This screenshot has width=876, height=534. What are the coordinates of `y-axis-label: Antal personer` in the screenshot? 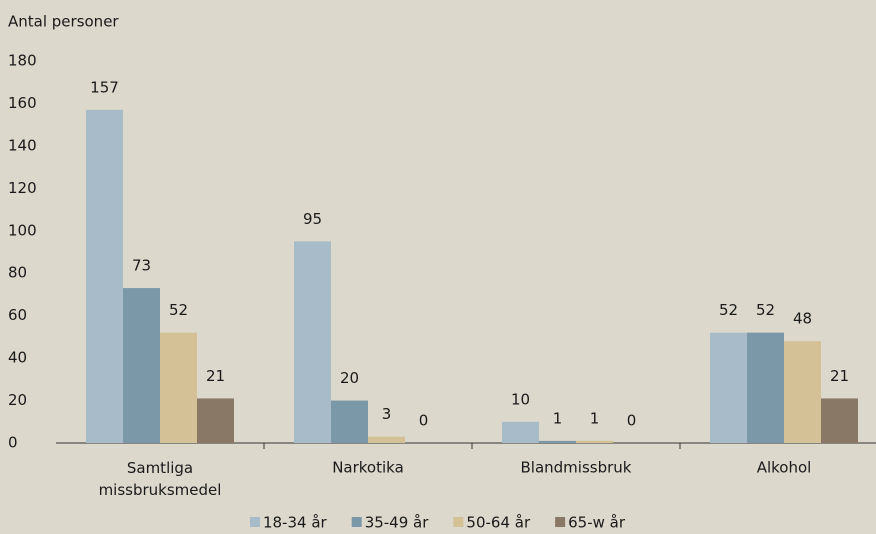 It's located at (63, 22).